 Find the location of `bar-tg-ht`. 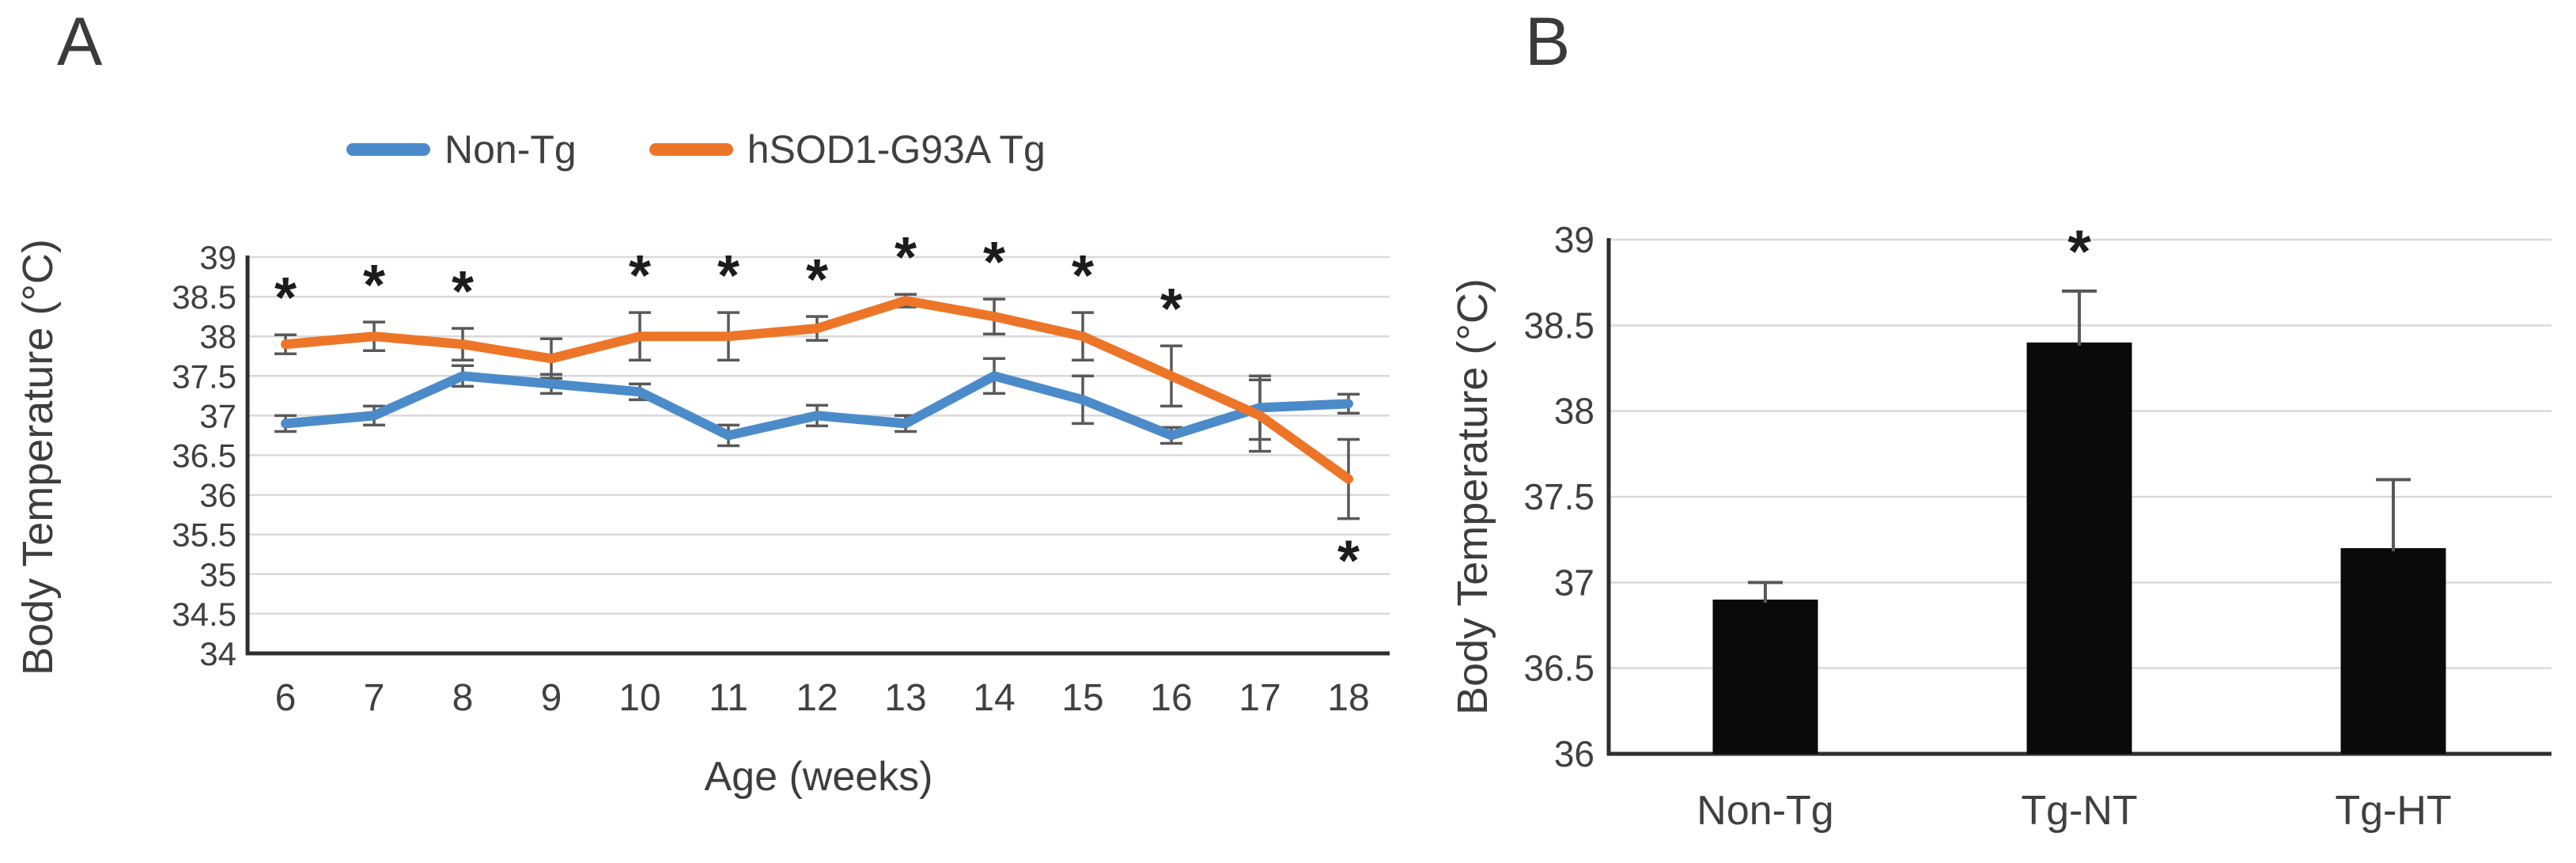

bar-tg-ht is located at coordinates (2393, 651).